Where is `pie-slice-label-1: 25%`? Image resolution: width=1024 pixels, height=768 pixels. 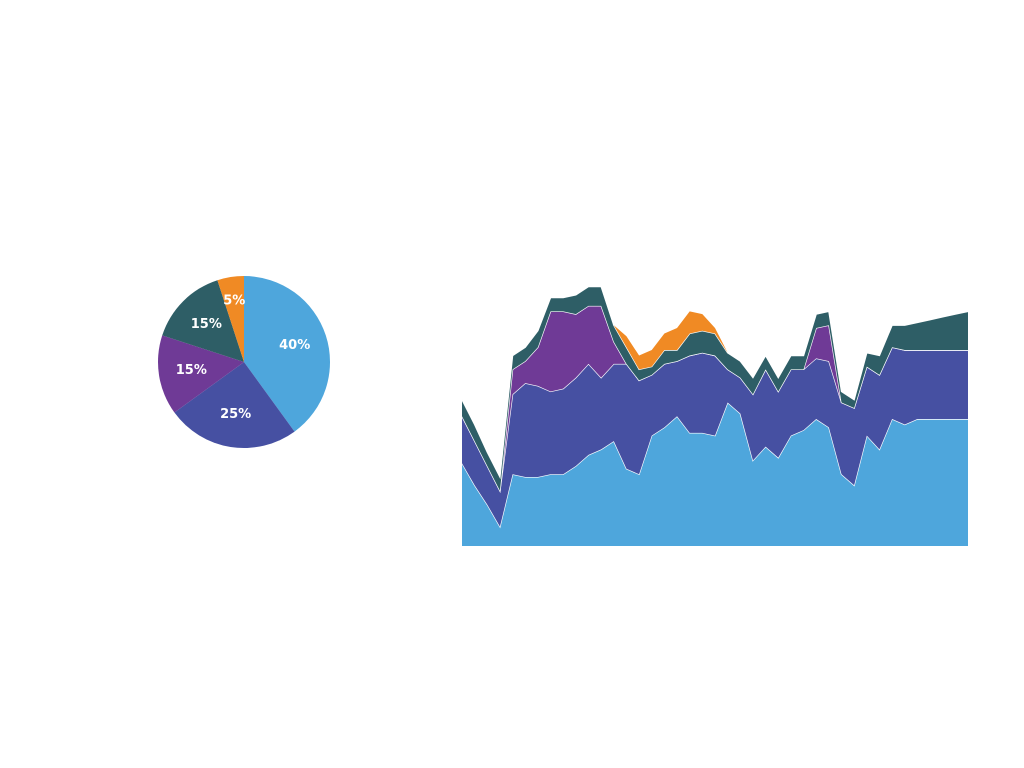
pie-slice-label-1: 25% is located at coordinates (235, 414).